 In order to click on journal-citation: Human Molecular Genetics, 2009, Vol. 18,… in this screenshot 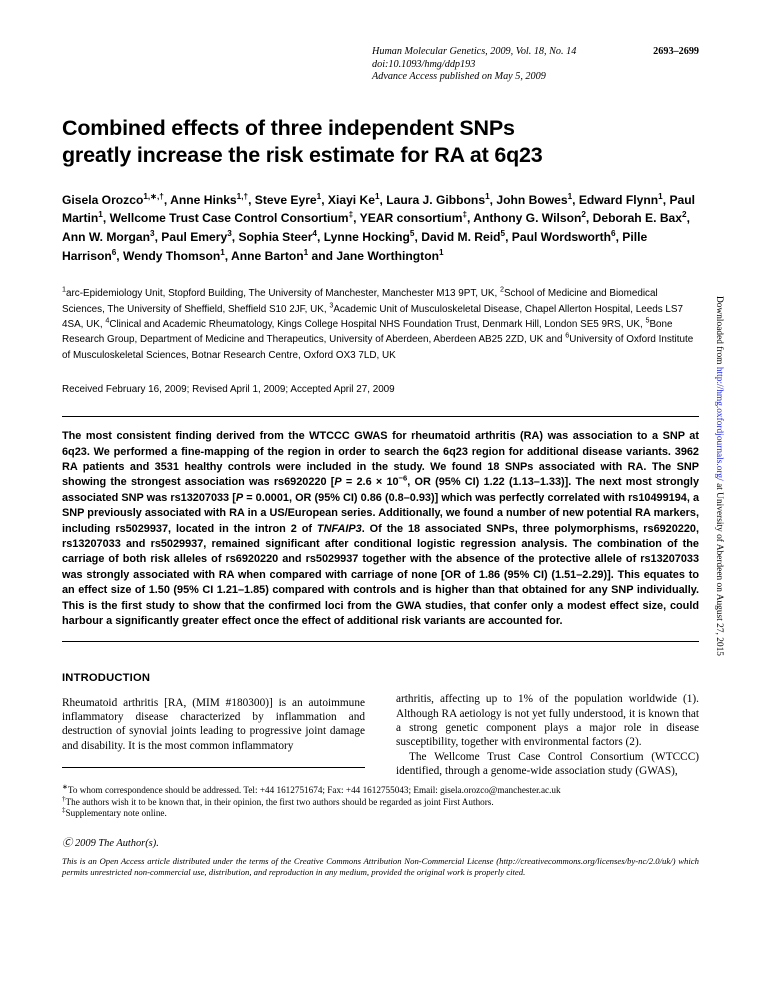, I will do `click(474, 51)`.